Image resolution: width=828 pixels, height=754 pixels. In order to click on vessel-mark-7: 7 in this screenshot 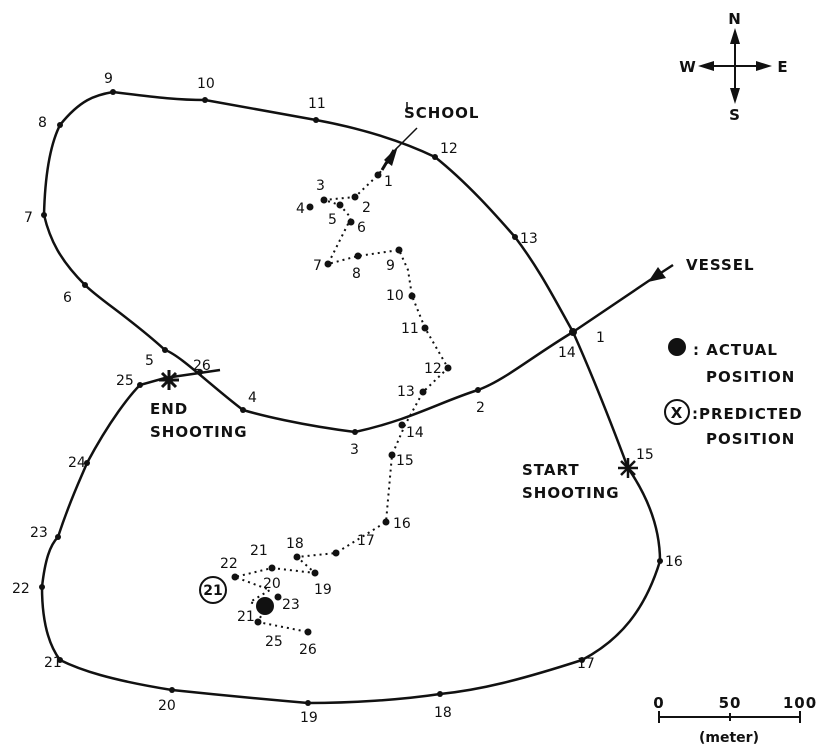, I will do `click(28, 218)`.